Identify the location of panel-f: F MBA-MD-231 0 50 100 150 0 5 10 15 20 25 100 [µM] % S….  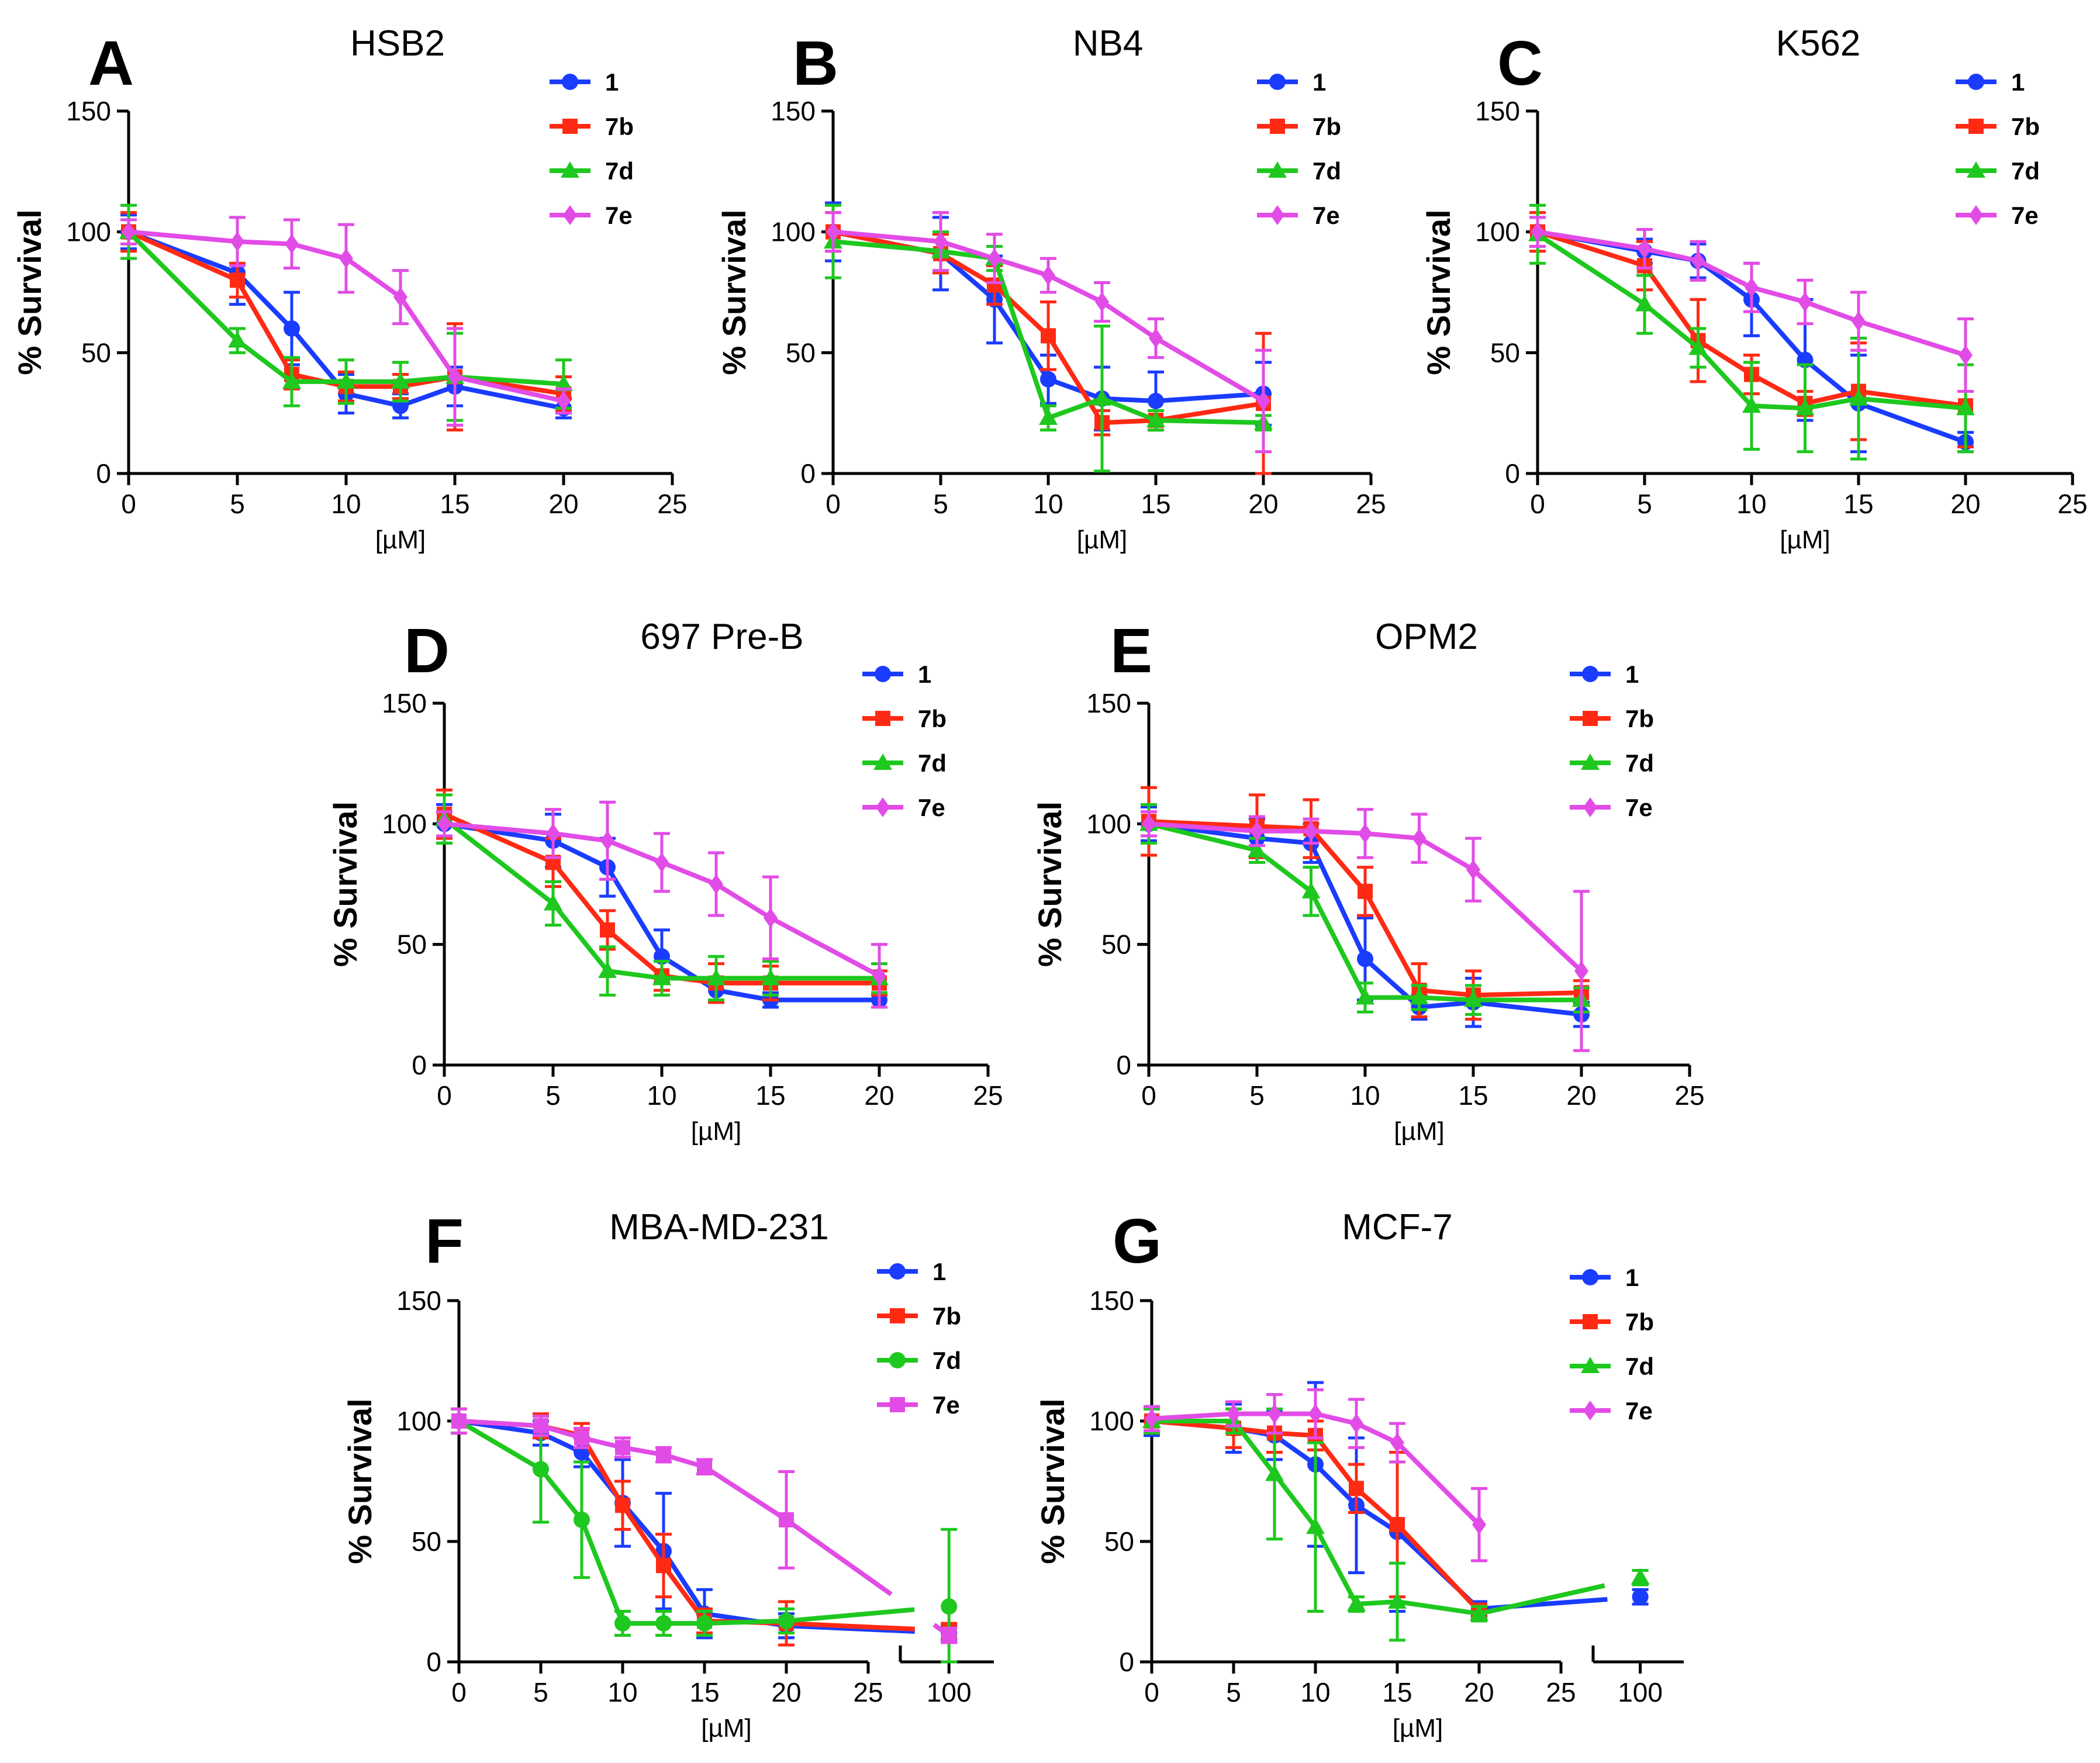
(668, 1474).